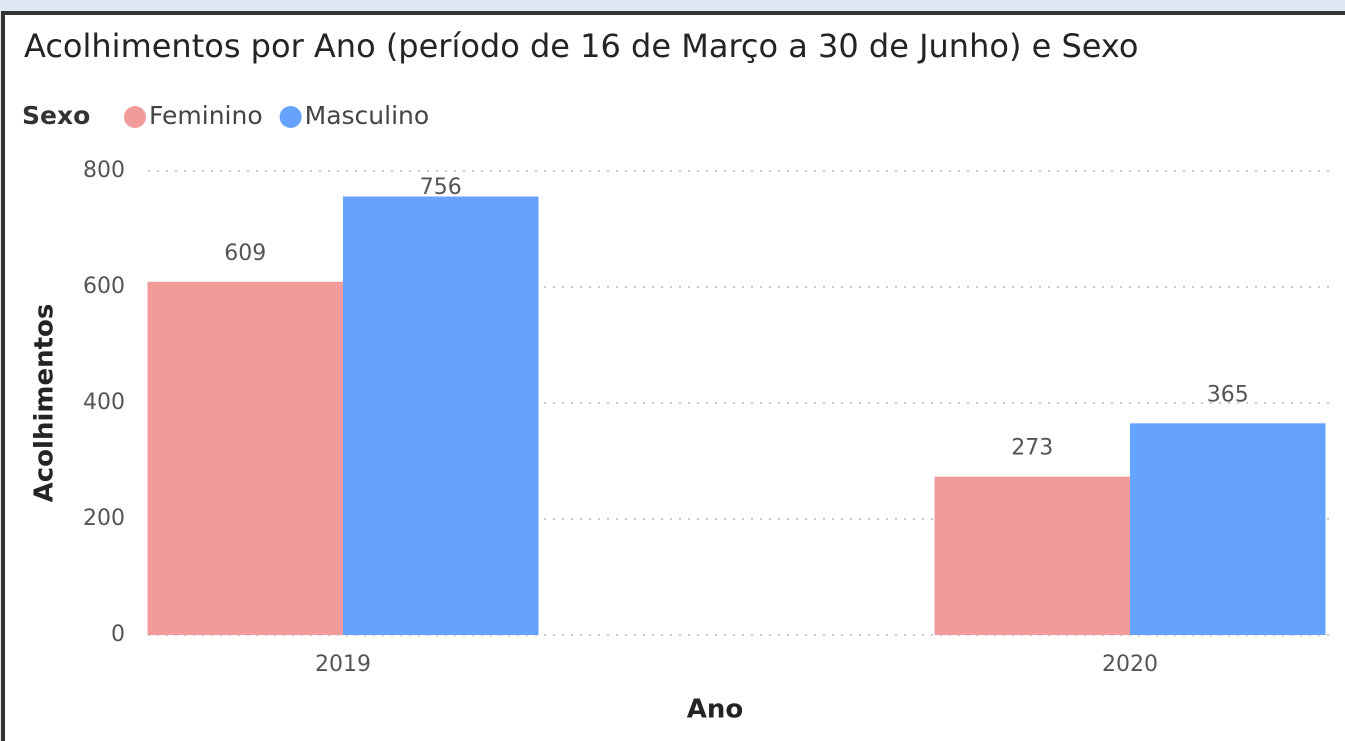 The image size is (1345, 741). Describe the element at coordinates (206, 115) in the screenshot. I see `legend-label: Feminino` at that location.